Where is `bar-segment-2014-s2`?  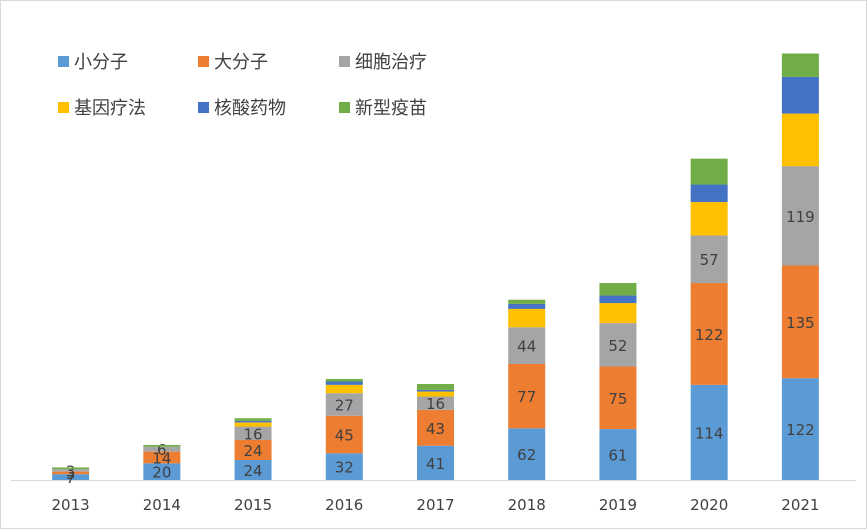 bar-segment-2014-s2 is located at coordinates (162, 449).